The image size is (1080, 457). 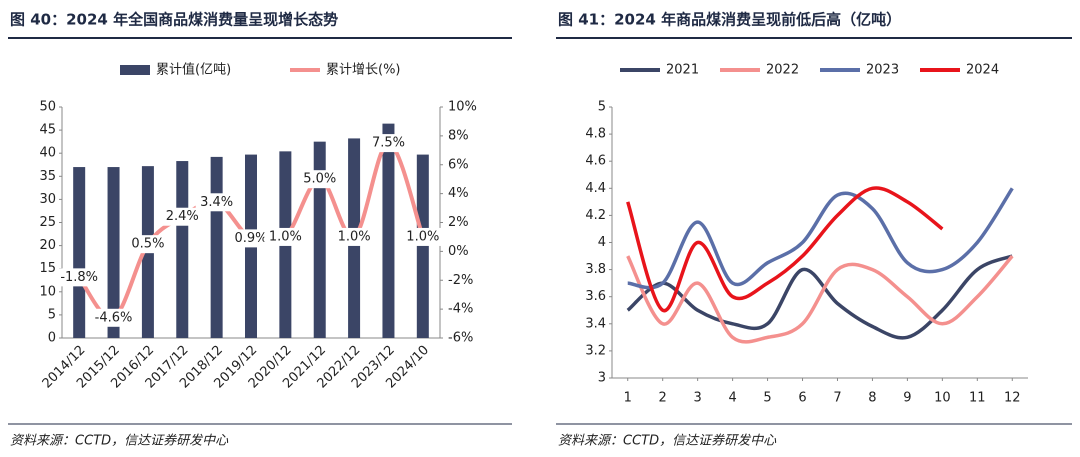 I want to click on data-label: 7.5%, so click(x=388, y=143).